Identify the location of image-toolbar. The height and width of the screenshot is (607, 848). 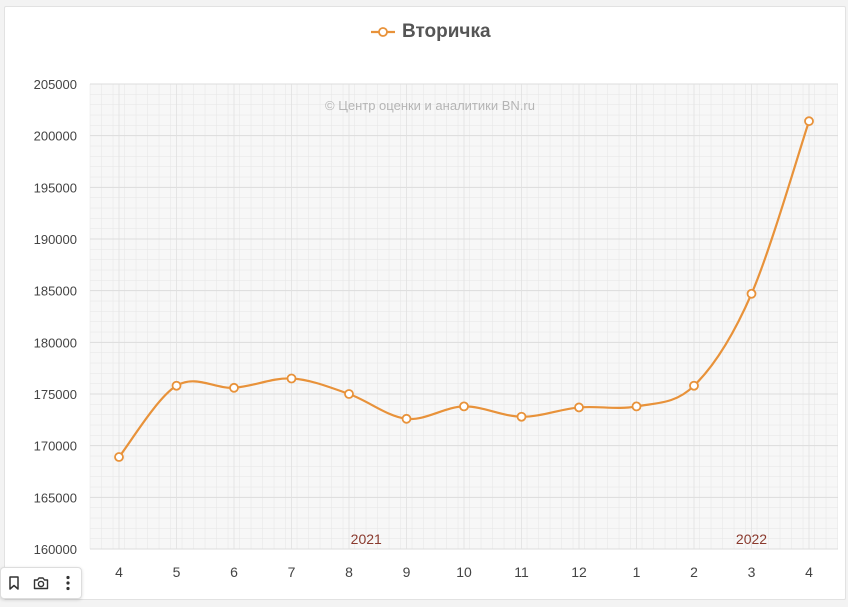
(41, 583).